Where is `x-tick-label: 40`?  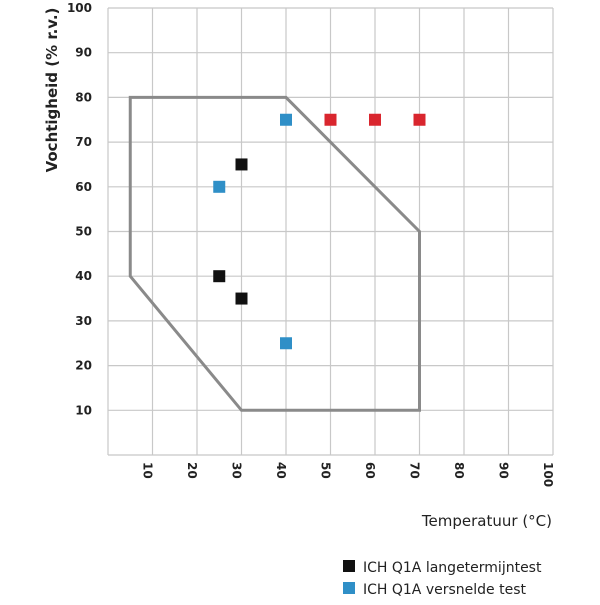 x-tick-label: 40 is located at coordinates (281, 470).